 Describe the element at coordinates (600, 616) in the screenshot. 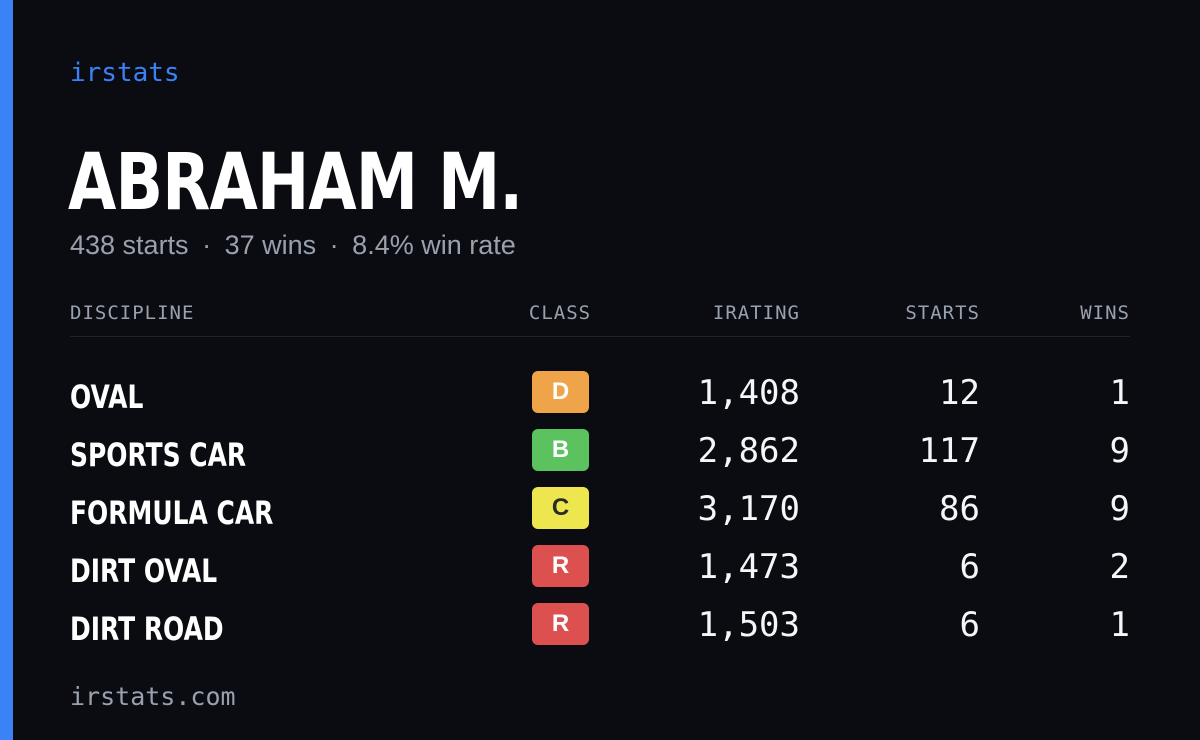

I see `table-row: DIRT ROAD R 1,503 6 1` at that location.